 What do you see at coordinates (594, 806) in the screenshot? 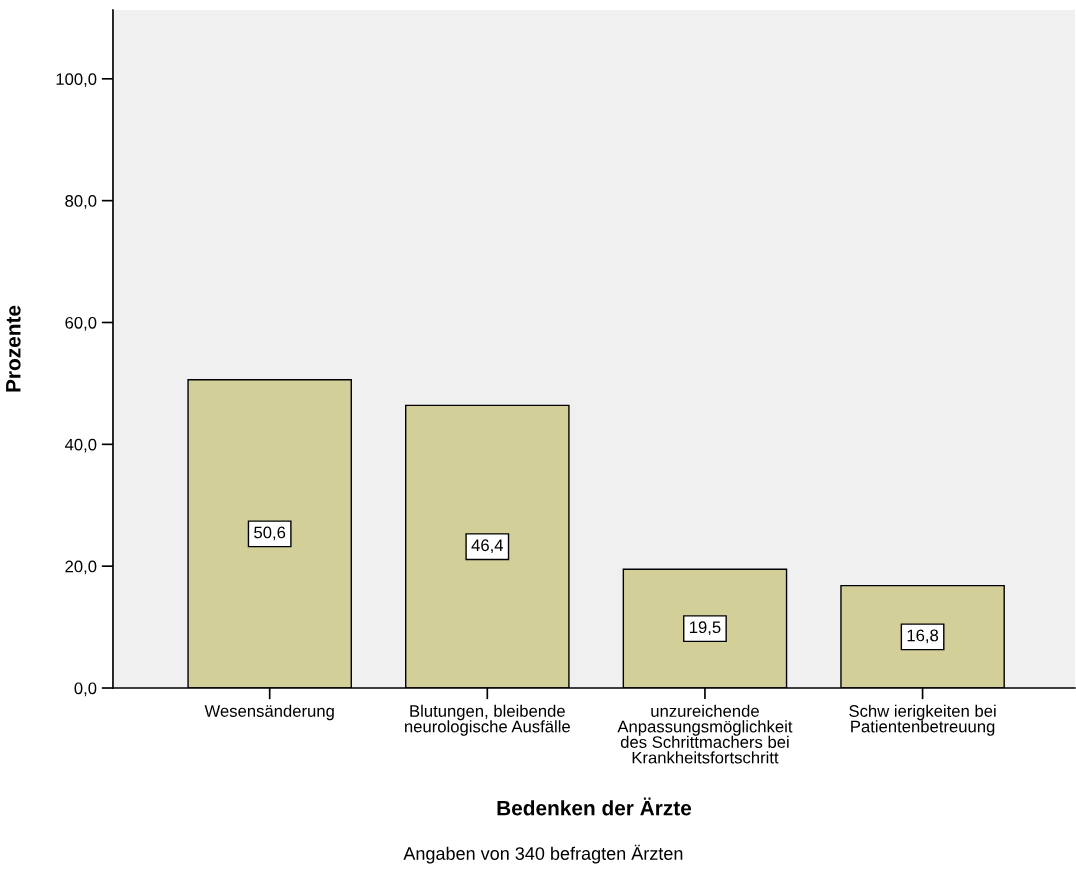
I see `x-axis-title: Bedenken der Ärzte` at bounding box center [594, 806].